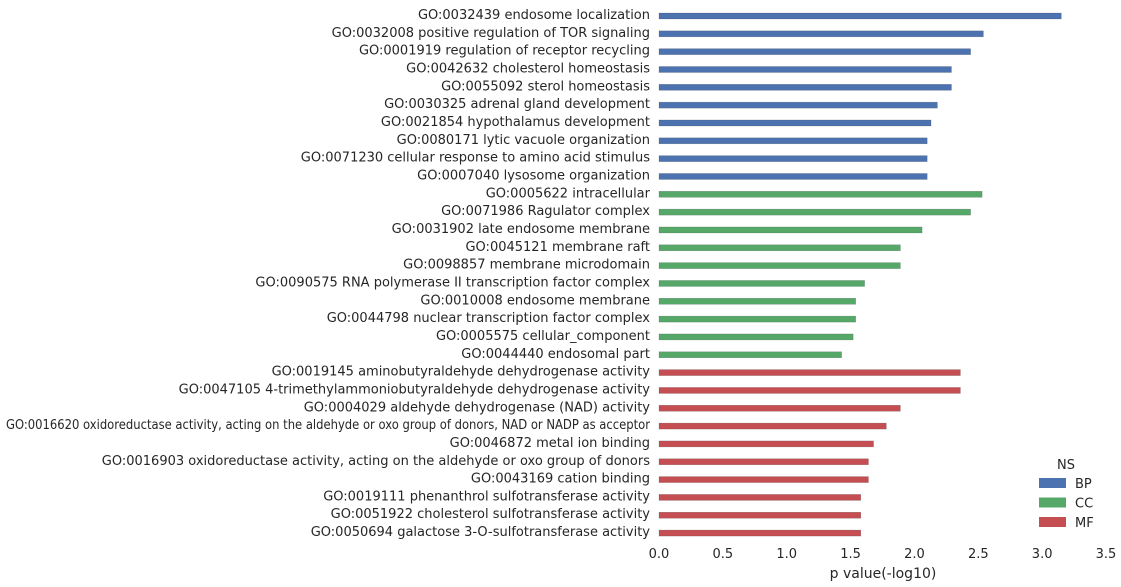 This screenshot has height=587, width=1121. Describe the element at coordinates (1052, 483) in the screenshot. I see `legend-swatch-bp` at that location.